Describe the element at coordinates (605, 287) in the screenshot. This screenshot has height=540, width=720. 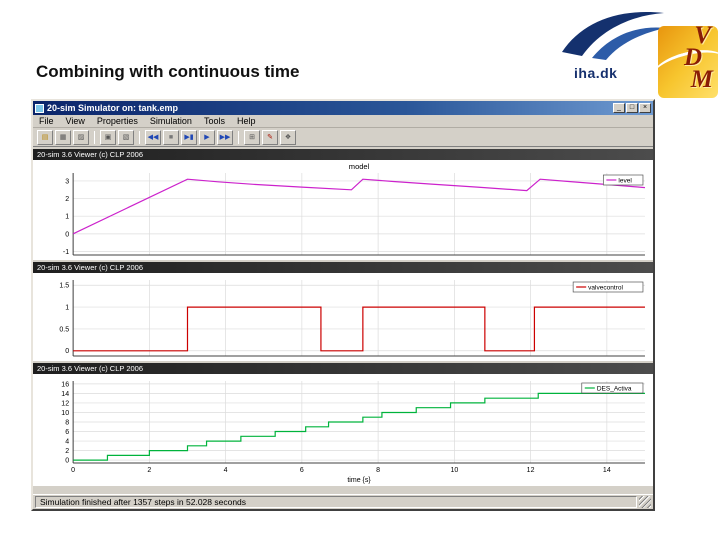
I see `svg-text: valvecontrol` at that location.